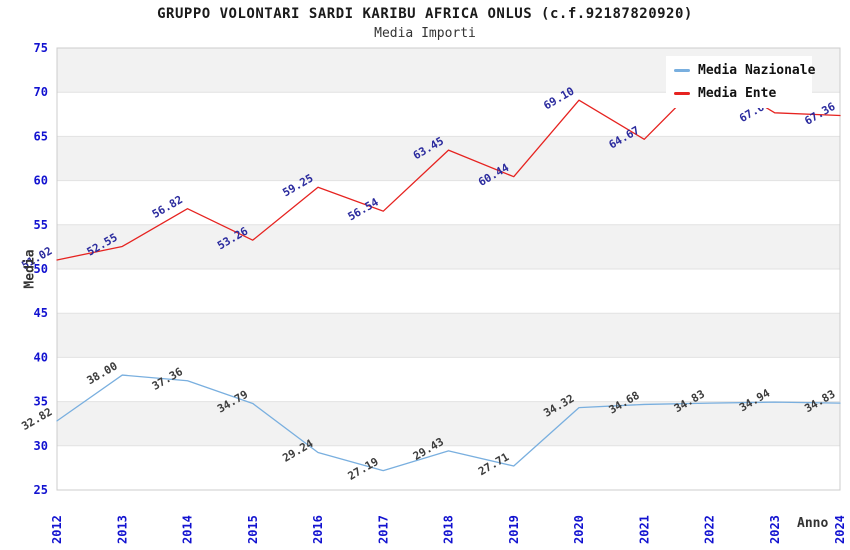  I want to click on svg-text: 70, so click(41, 92).